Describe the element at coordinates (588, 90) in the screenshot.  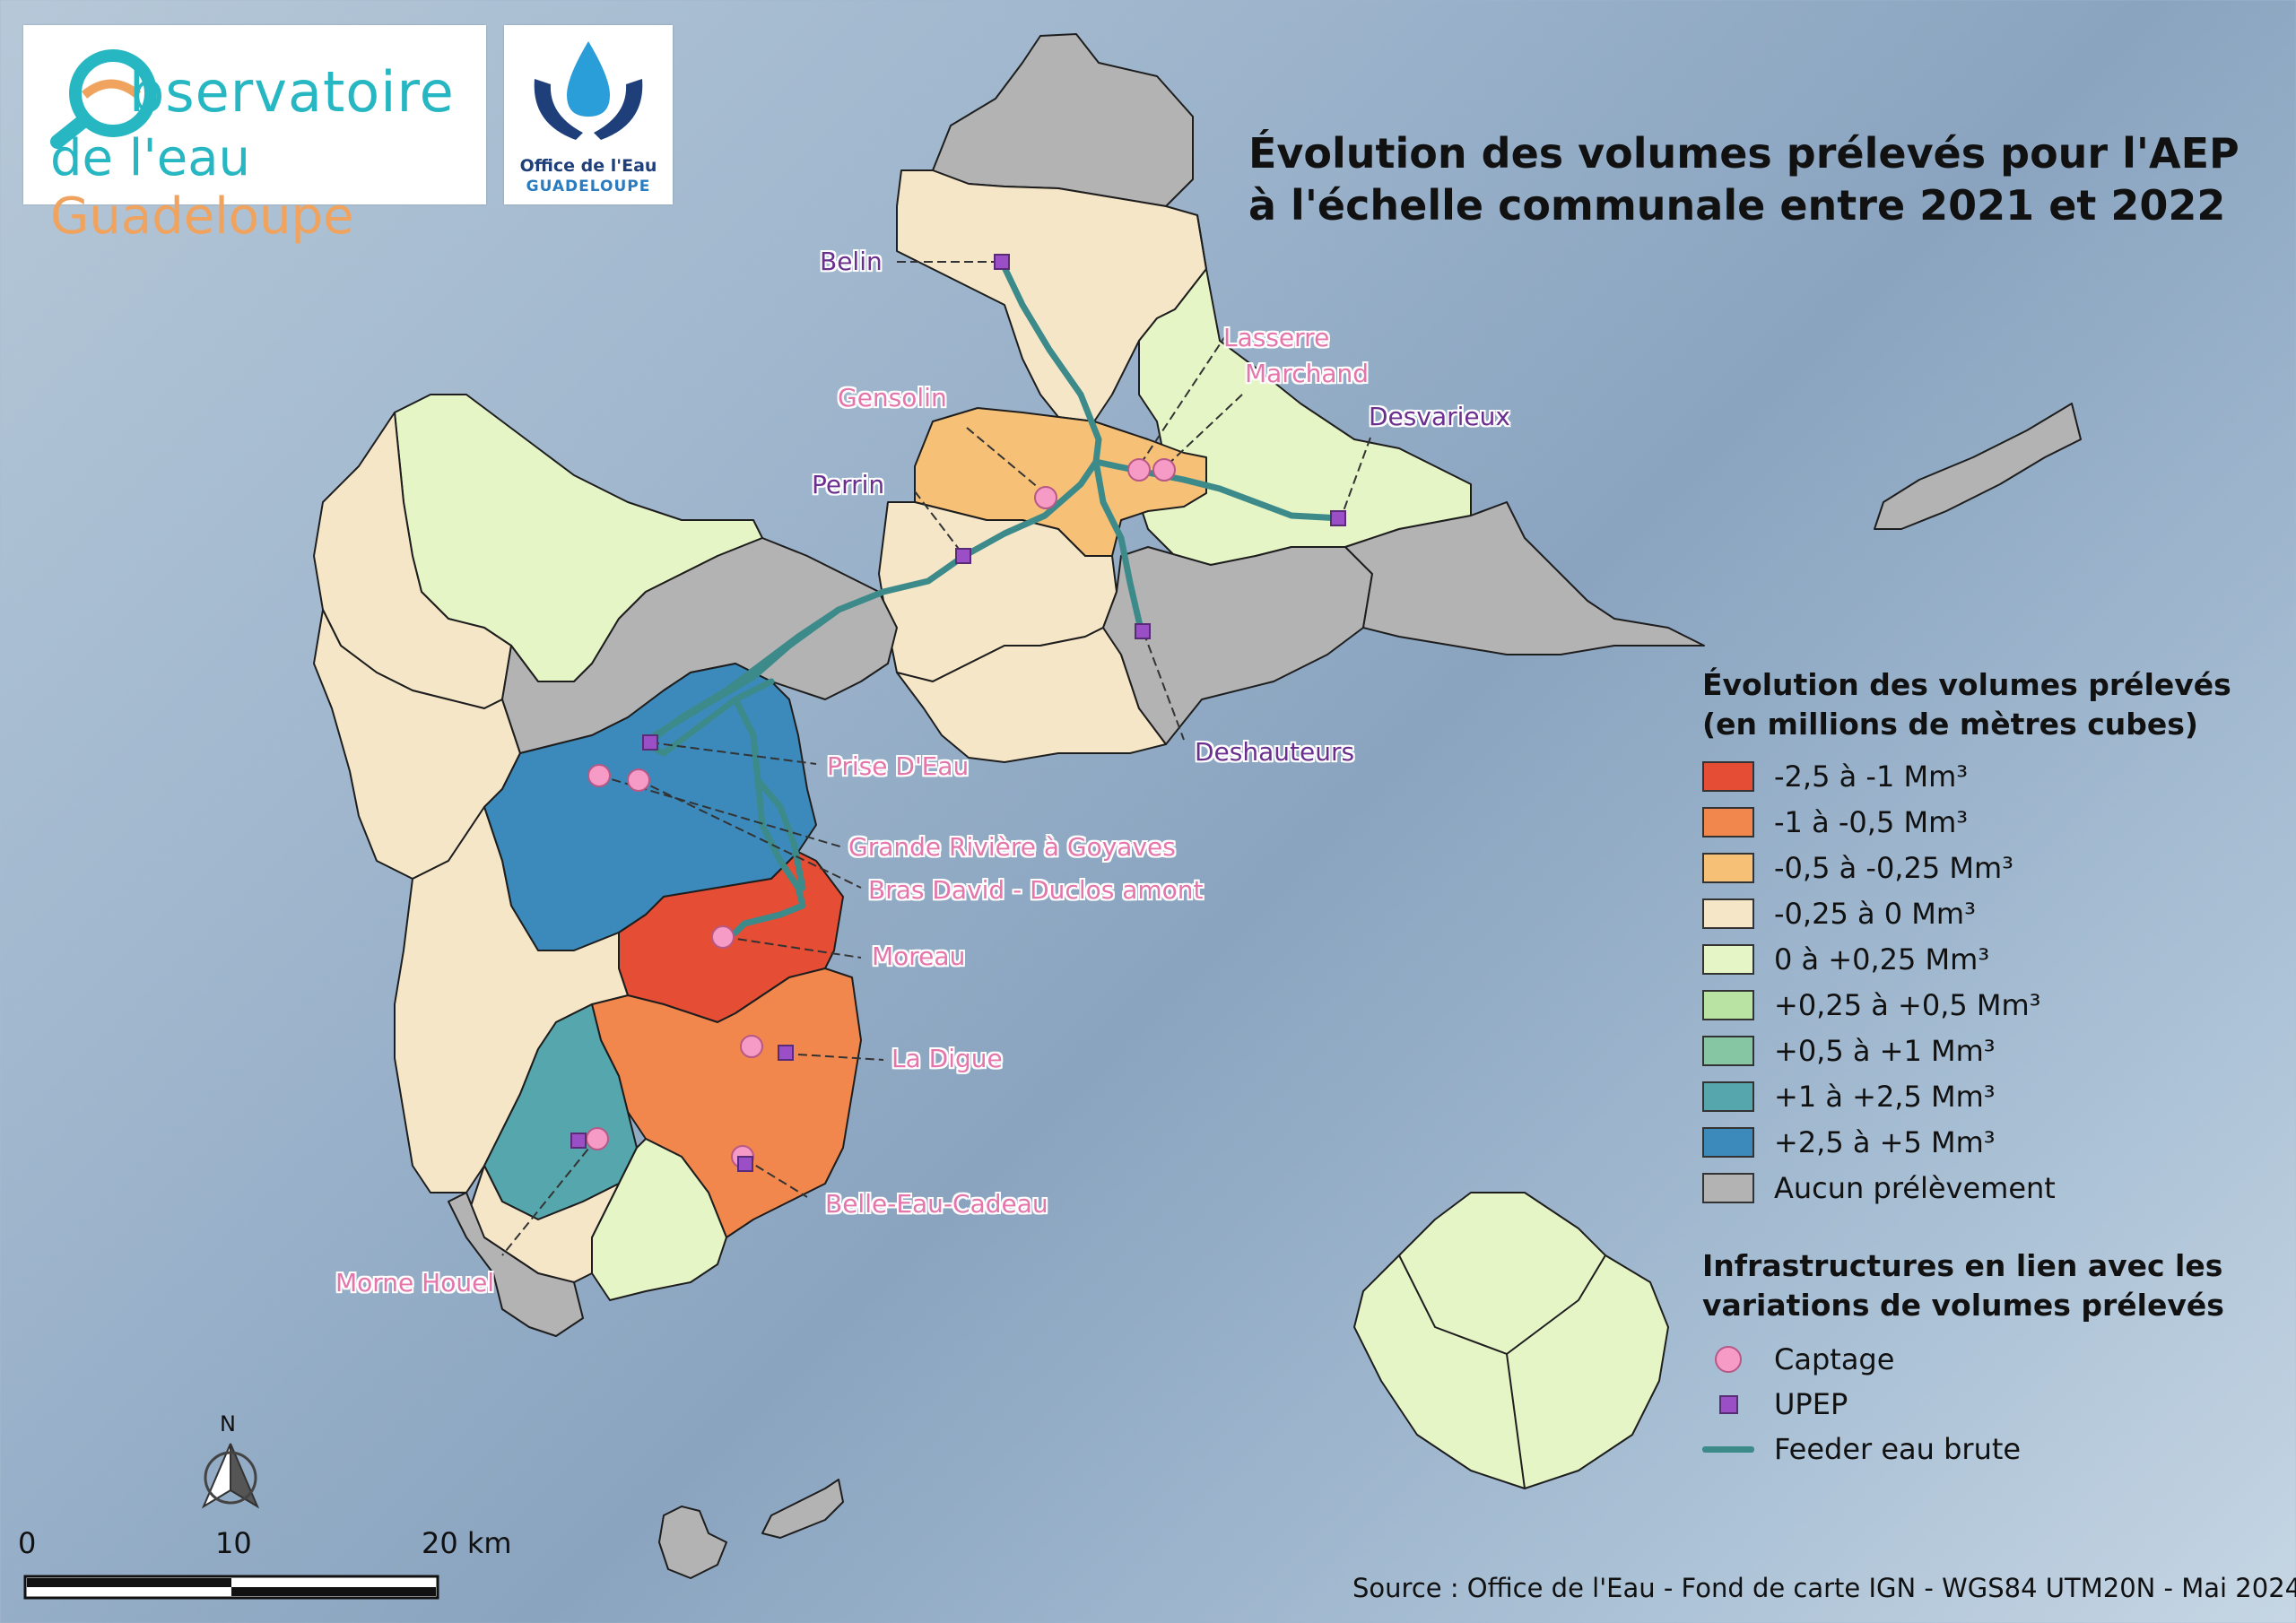
I see `water-drop-hands-icon` at that location.